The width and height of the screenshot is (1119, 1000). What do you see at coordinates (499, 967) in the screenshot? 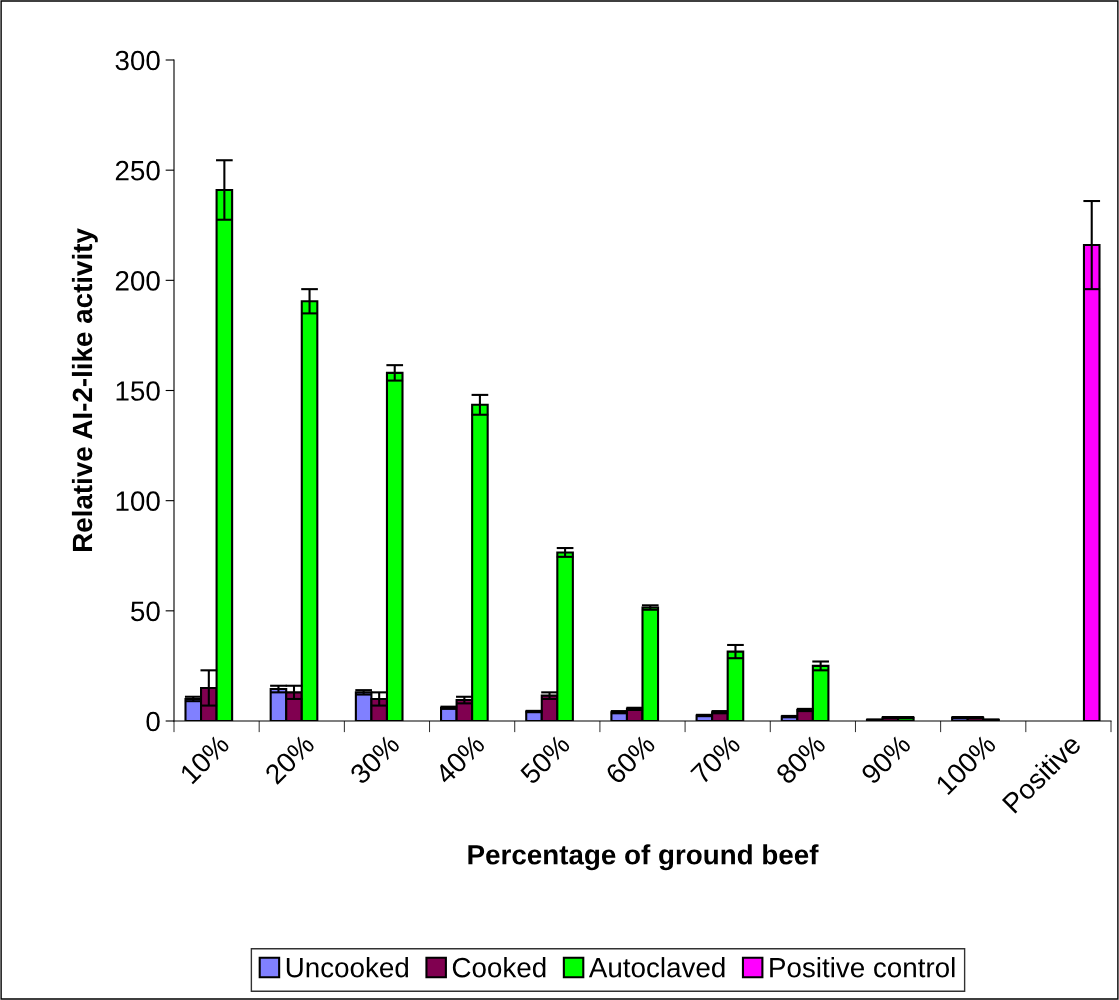
I see `legend-label: Cooked` at bounding box center [499, 967].